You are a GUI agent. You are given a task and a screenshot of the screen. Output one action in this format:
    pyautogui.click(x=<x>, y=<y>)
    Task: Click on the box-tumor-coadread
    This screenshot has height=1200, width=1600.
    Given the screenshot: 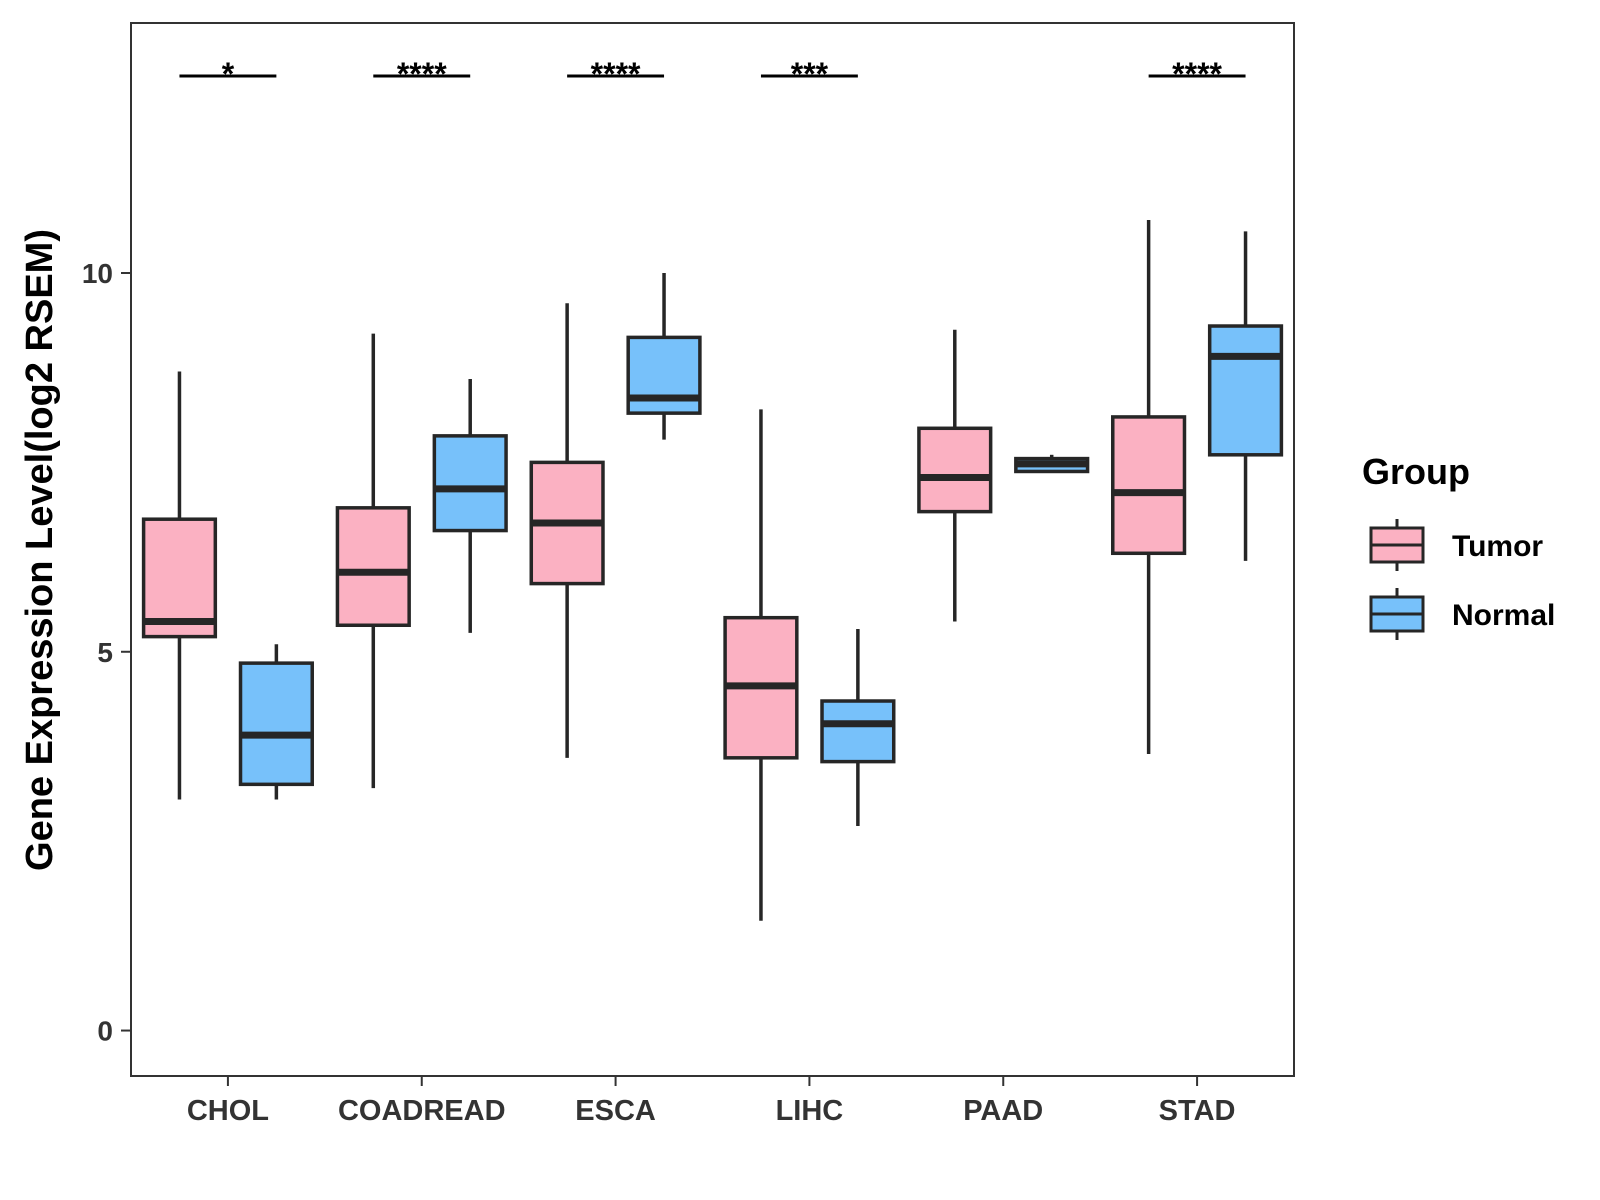 What is the action you would take?
    pyautogui.click(x=373, y=561)
    